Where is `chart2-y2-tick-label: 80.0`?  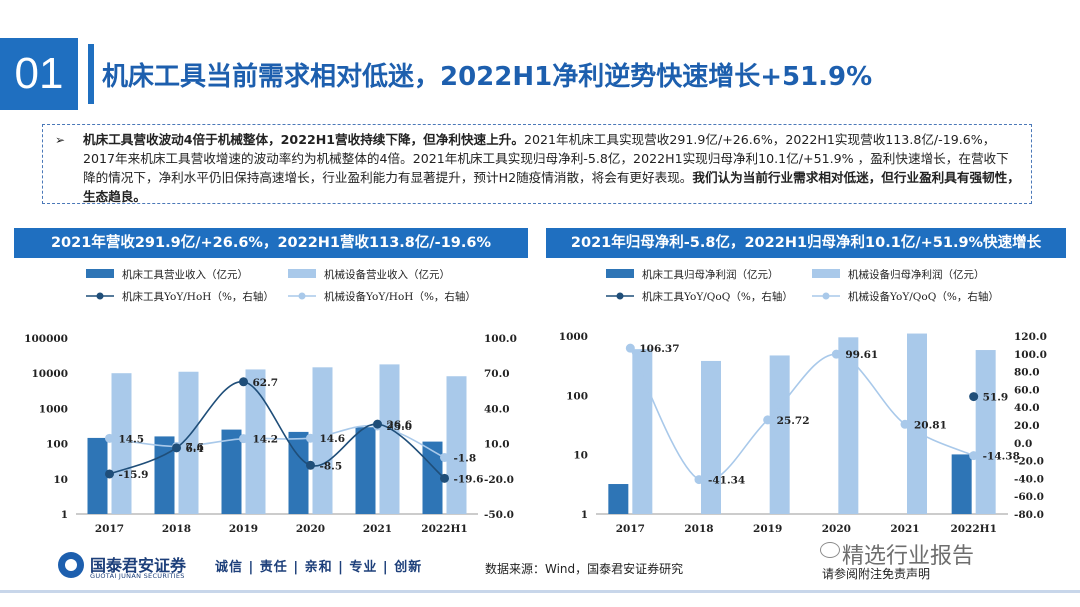 chart2-y2-tick-label: 80.0 is located at coordinates (1027, 373).